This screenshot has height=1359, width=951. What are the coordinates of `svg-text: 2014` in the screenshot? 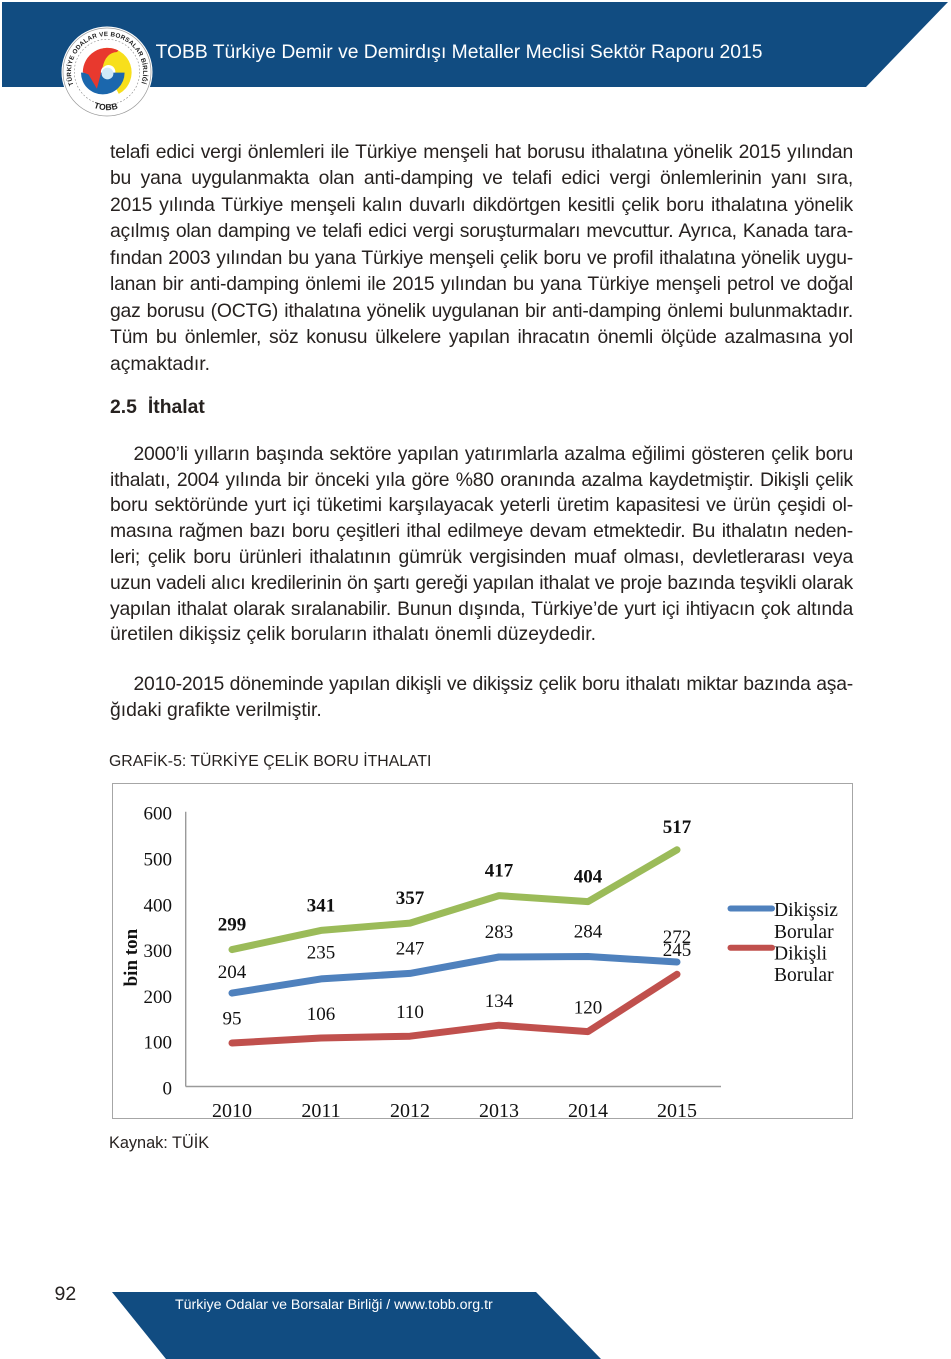 It's located at (588, 1109).